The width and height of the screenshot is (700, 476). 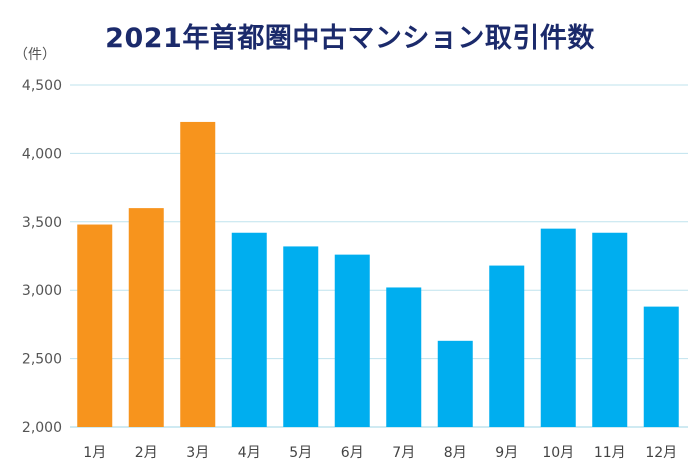 I want to click on y-tick-label: 4,500, so click(x=42, y=86).